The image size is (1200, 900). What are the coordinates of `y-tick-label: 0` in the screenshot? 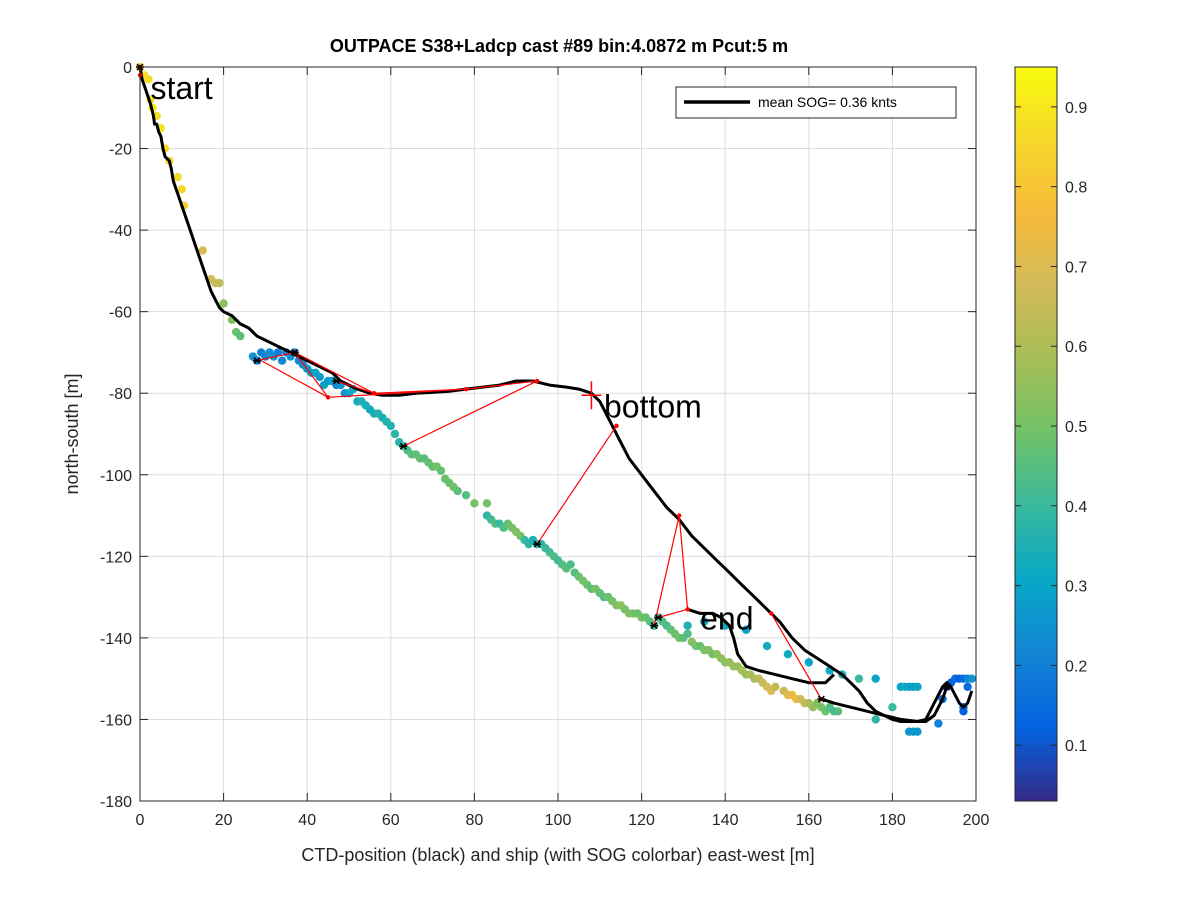 It's located at (127, 68).